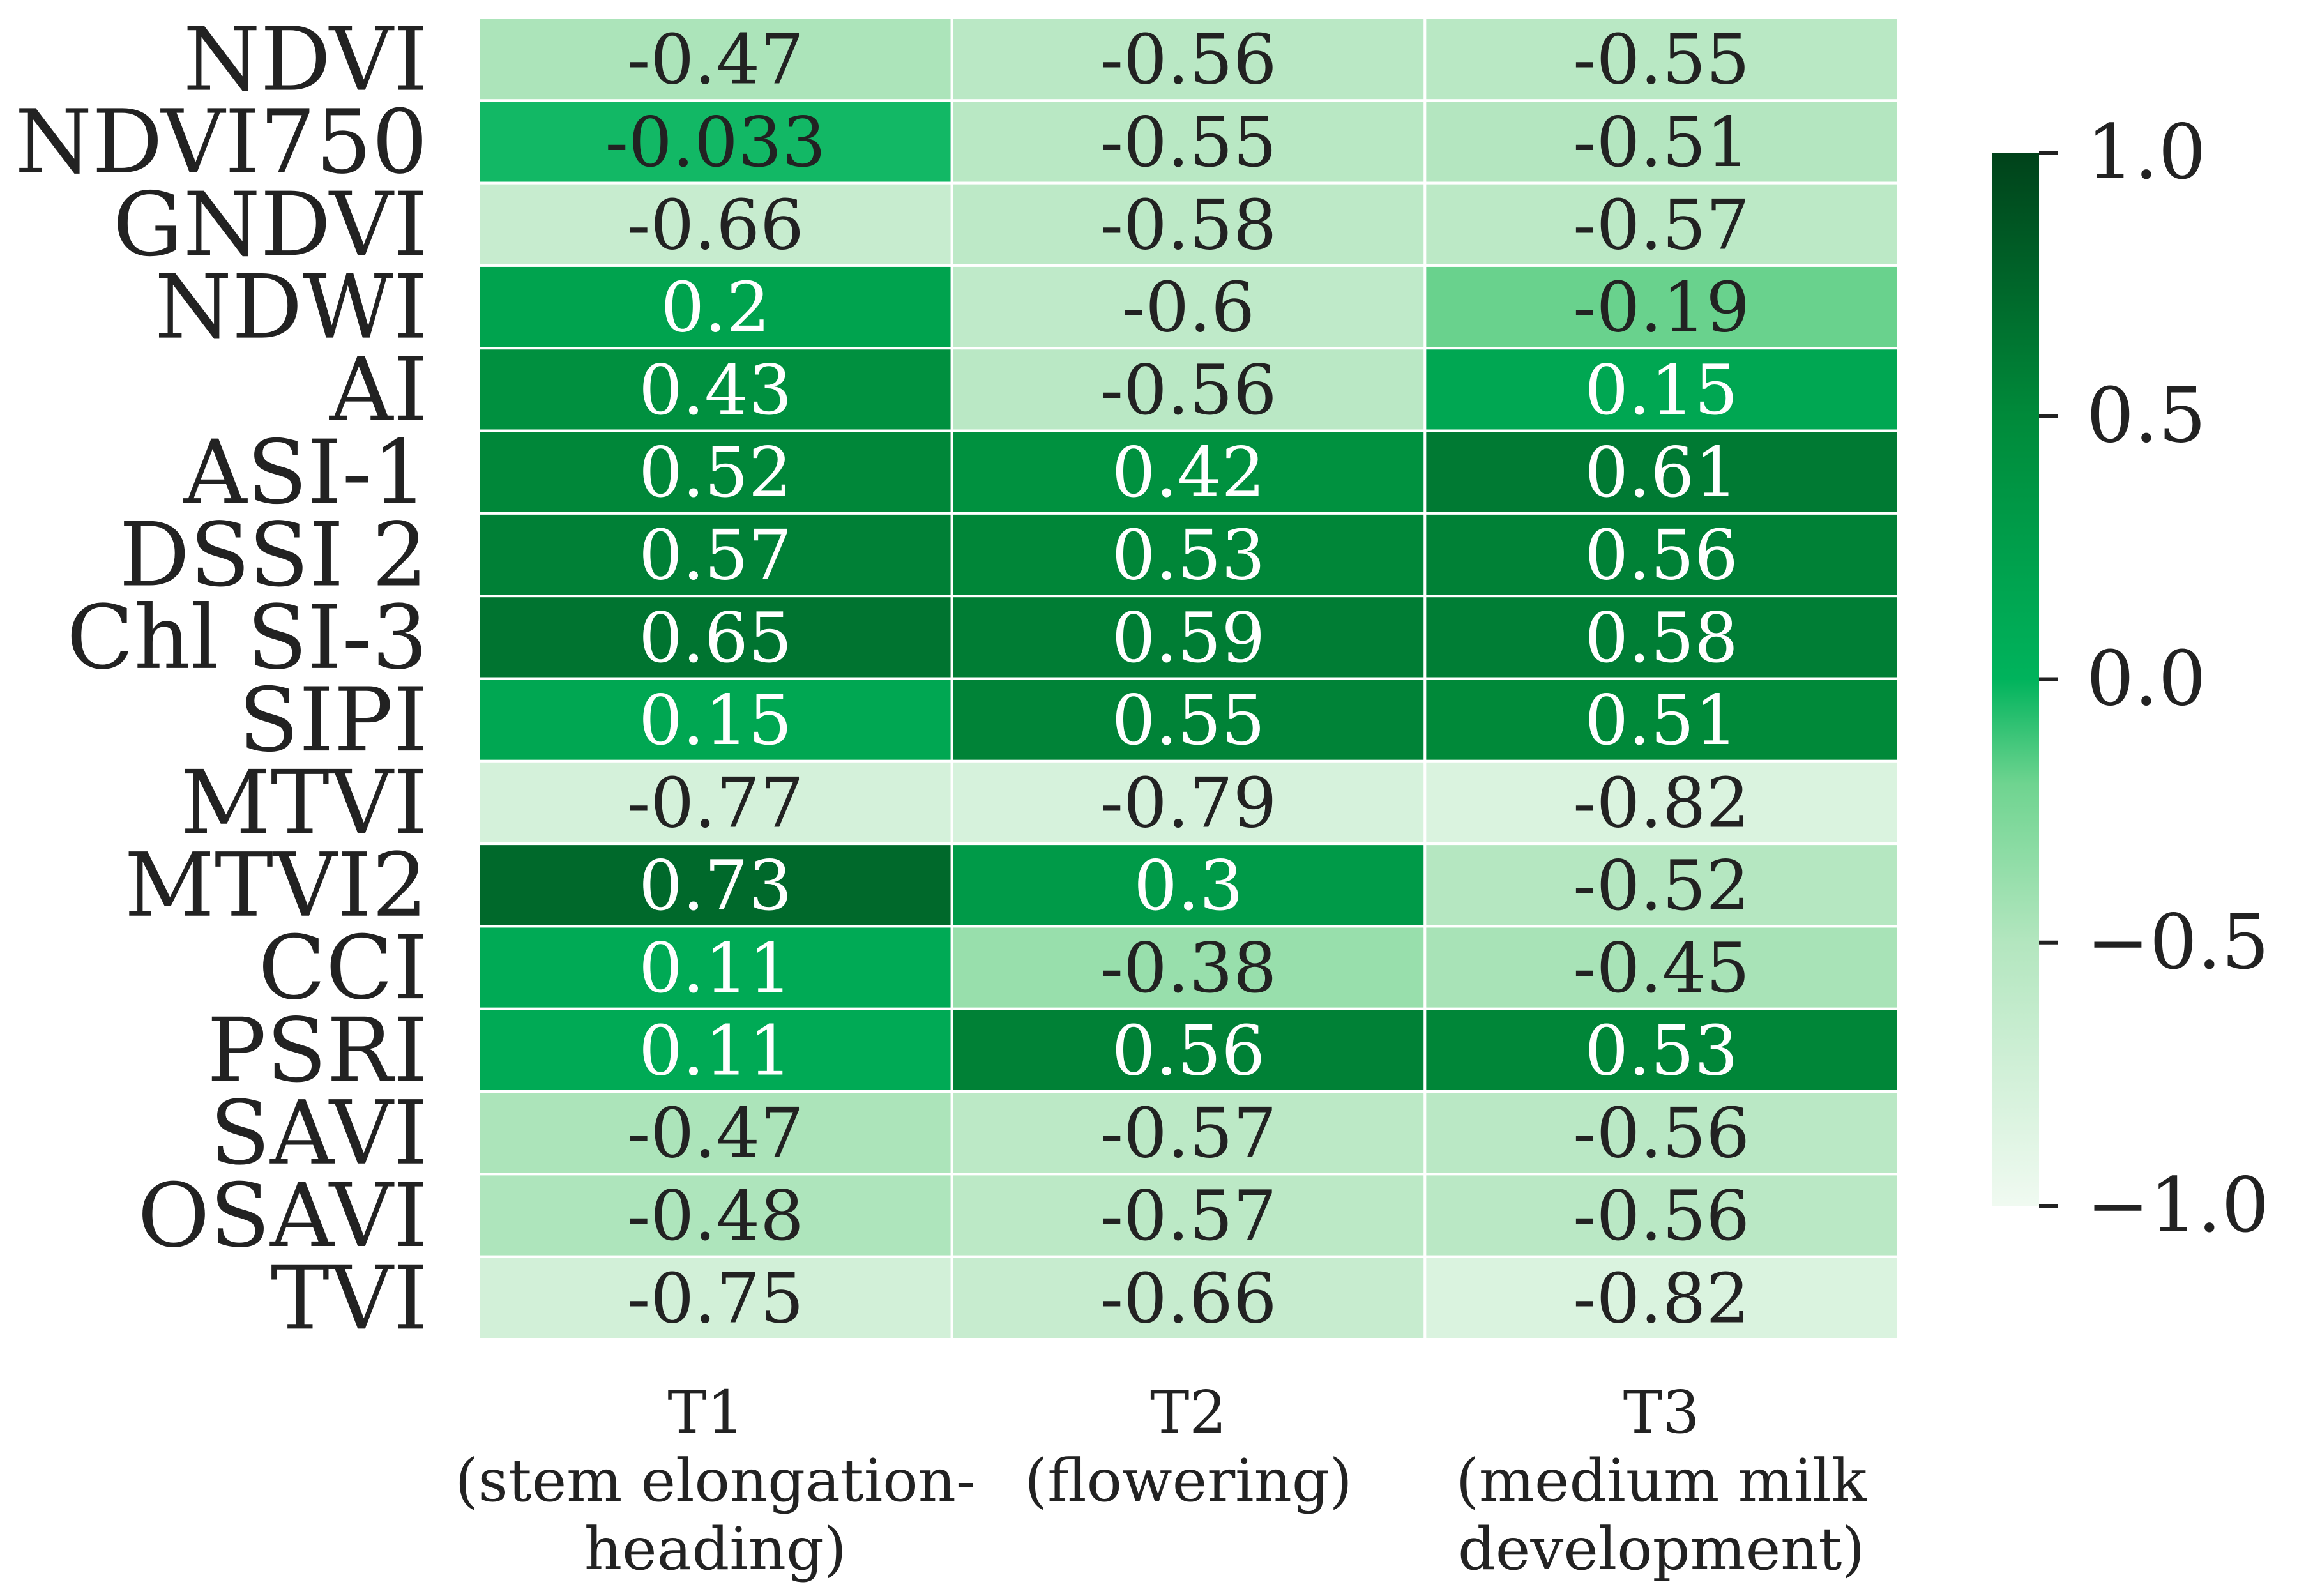 Image resolution: width=2313 pixels, height=1596 pixels. Describe the element at coordinates (1661, 390) in the screenshot. I see `cell-value-label: 0.15` at that location.